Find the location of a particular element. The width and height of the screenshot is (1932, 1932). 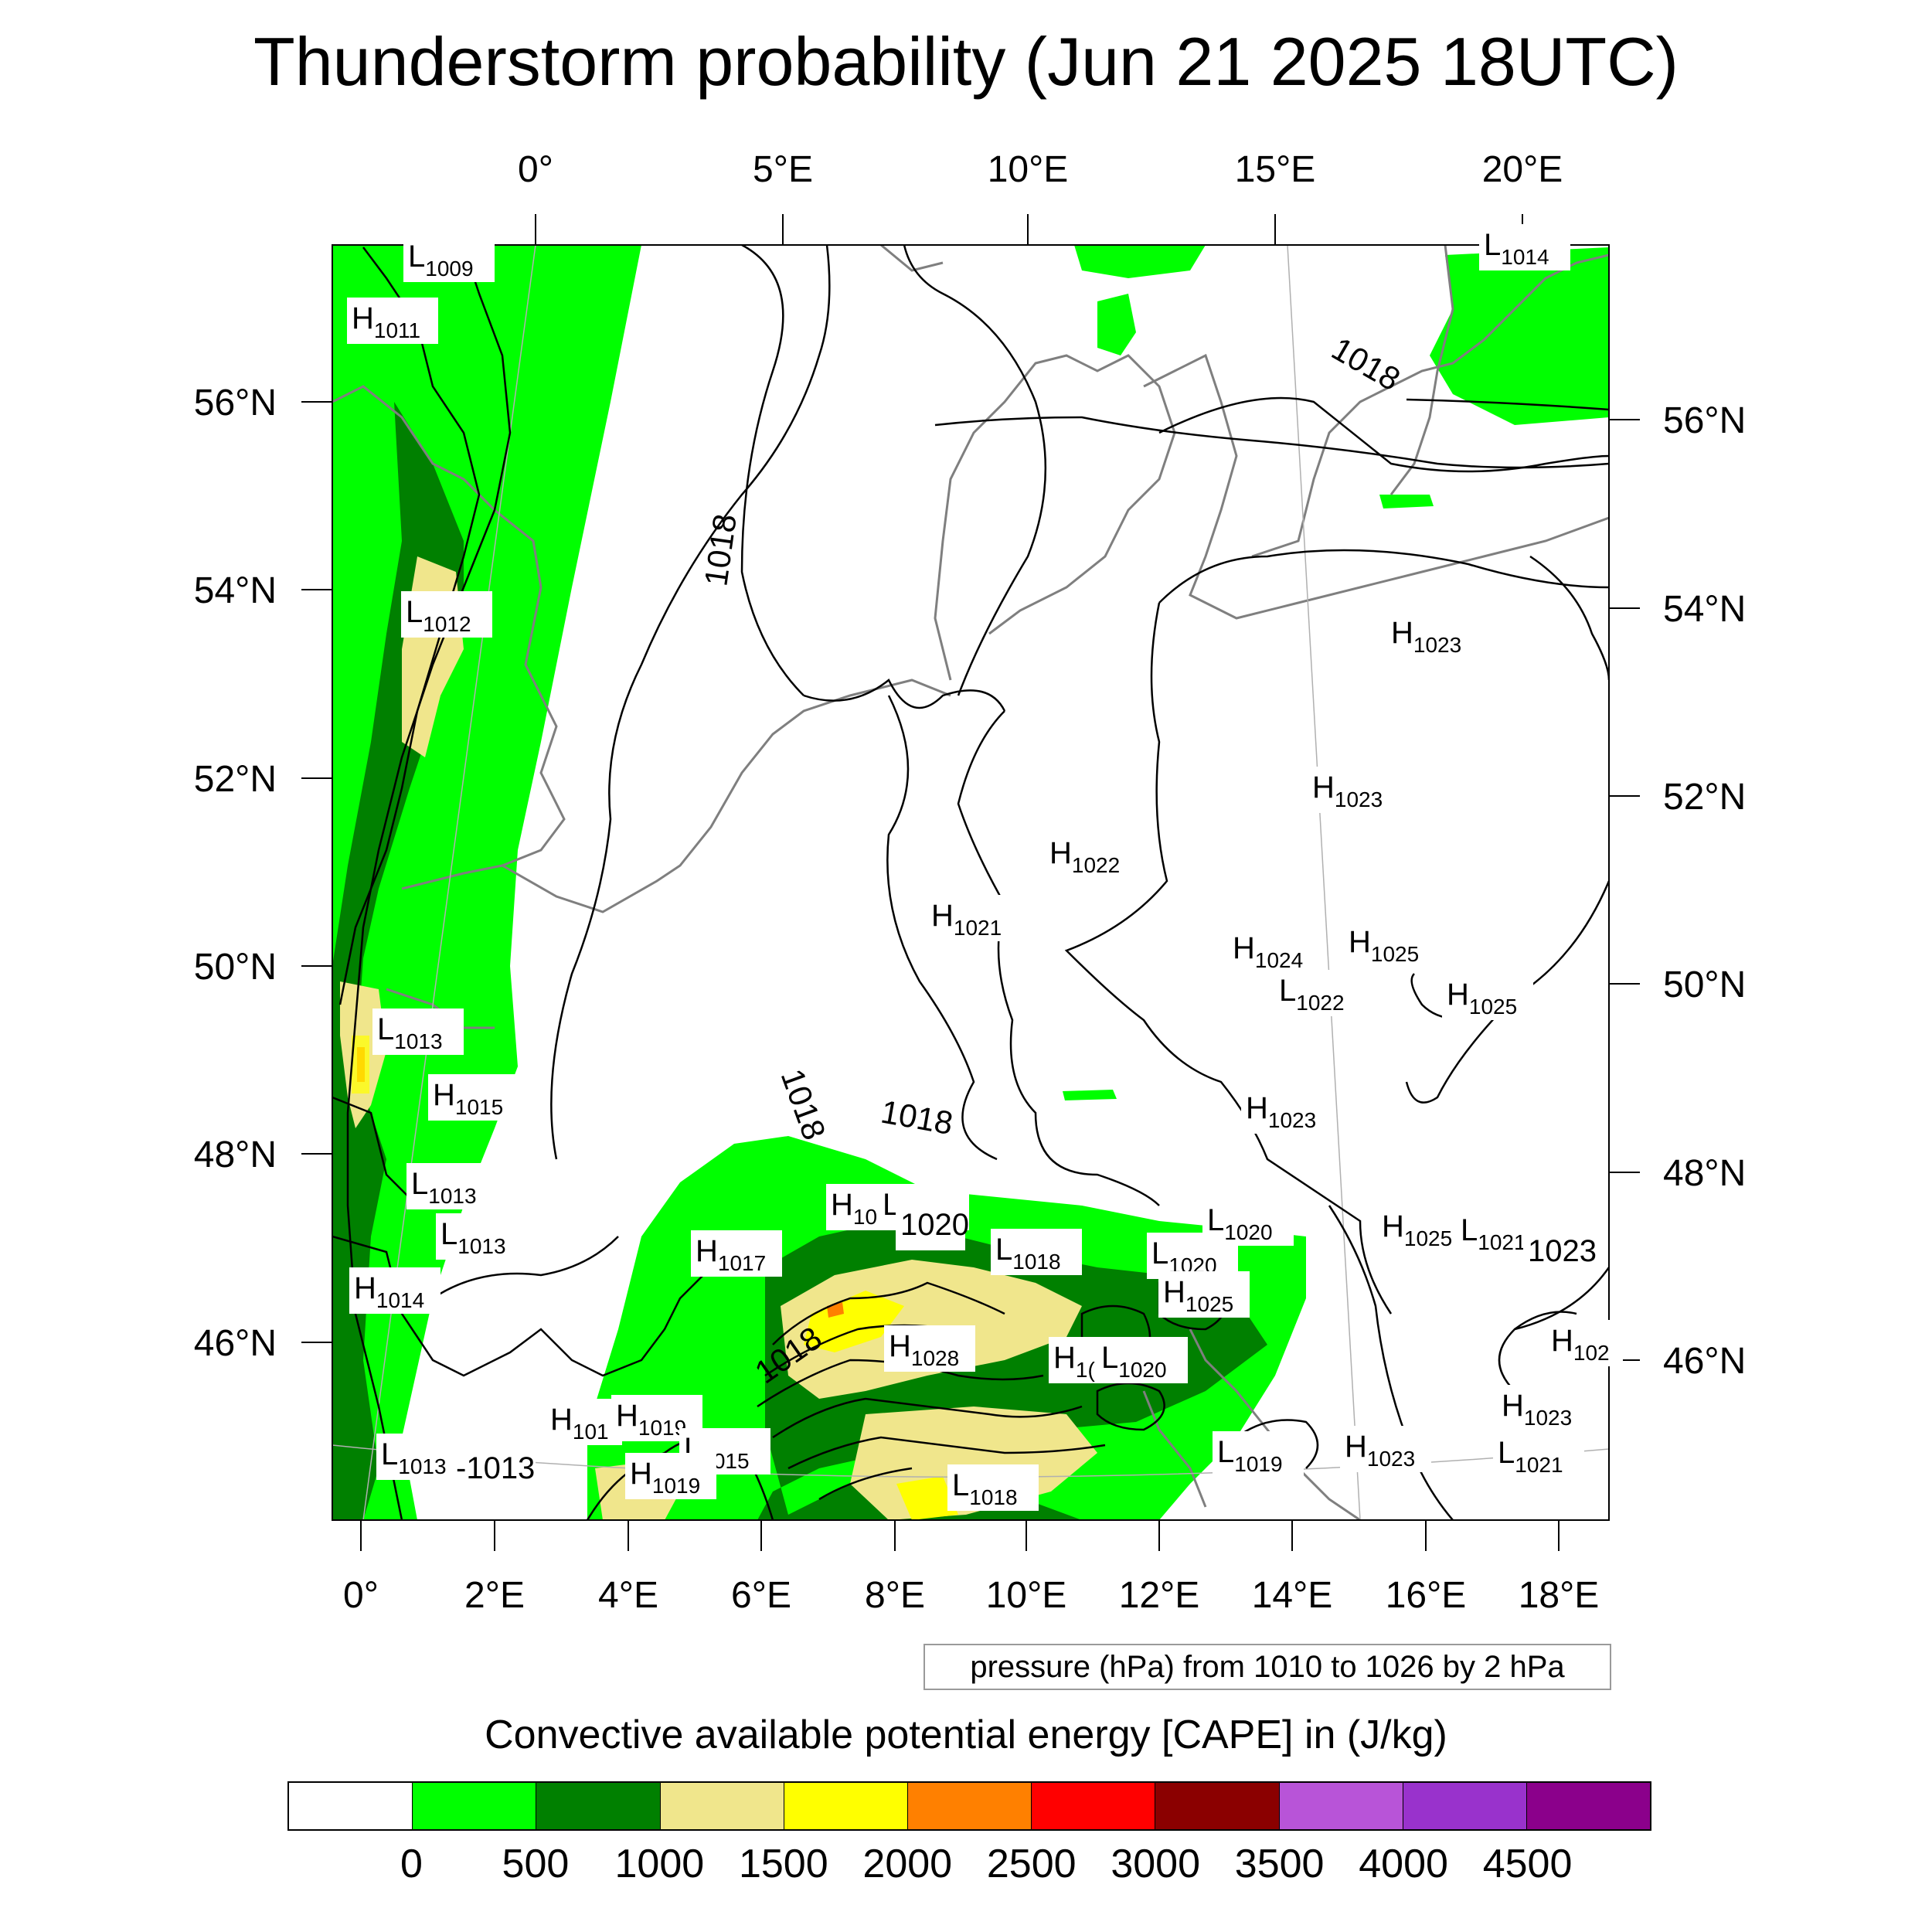

pressure-center-label: H1019 is located at coordinates (656, 1418).